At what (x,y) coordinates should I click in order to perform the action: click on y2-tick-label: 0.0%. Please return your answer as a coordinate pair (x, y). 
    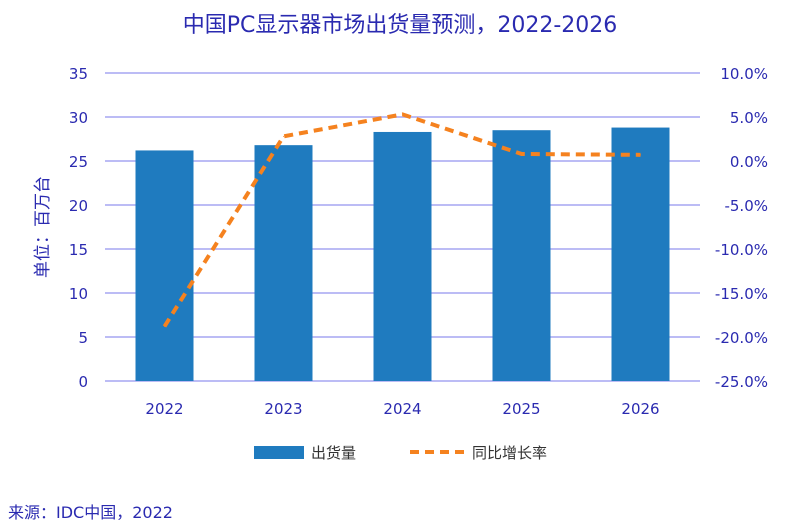
    Looking at the image, I should click on (749, 162).